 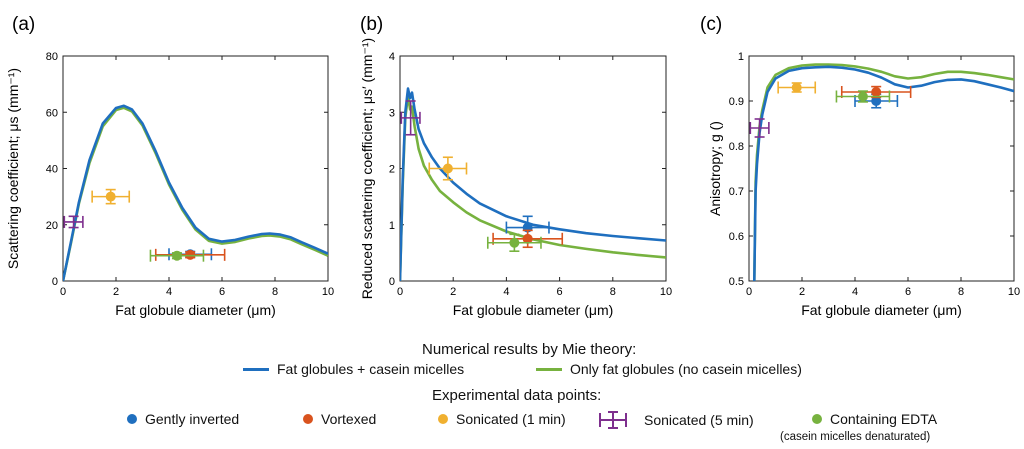 I want to click on y-axis-label: Anisotropy; g (), so click(x=715, y=168).